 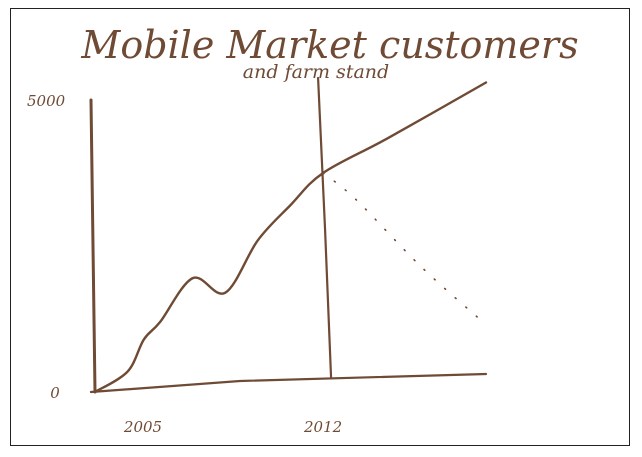 I want to click on x-tick-group: 2005 2012, so click(x=232, y=427).